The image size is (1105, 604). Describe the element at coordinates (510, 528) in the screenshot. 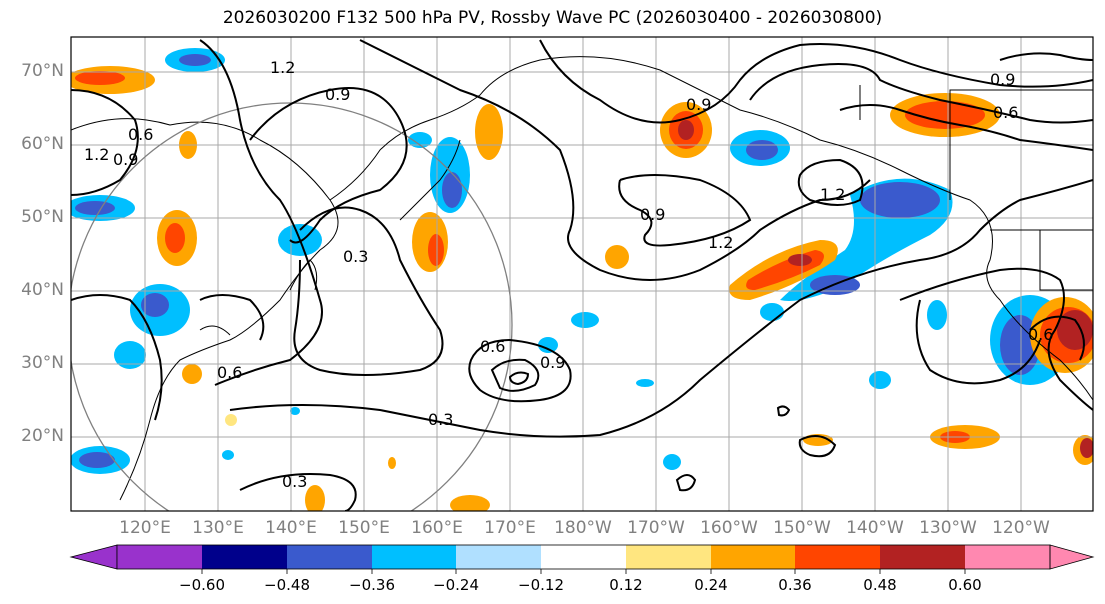

I see `lon-label: 170°E` at that location.